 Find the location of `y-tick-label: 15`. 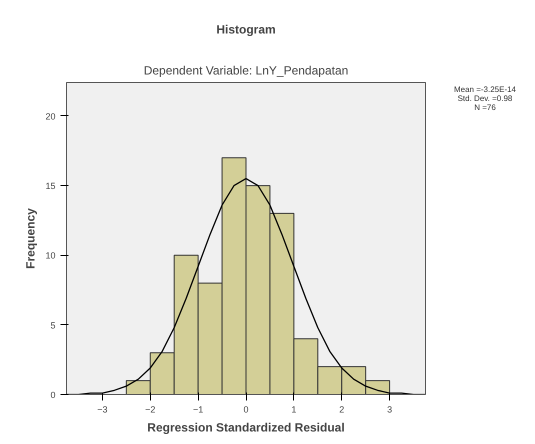

y-tick-label: 15 is located at coordinates (50, 186).